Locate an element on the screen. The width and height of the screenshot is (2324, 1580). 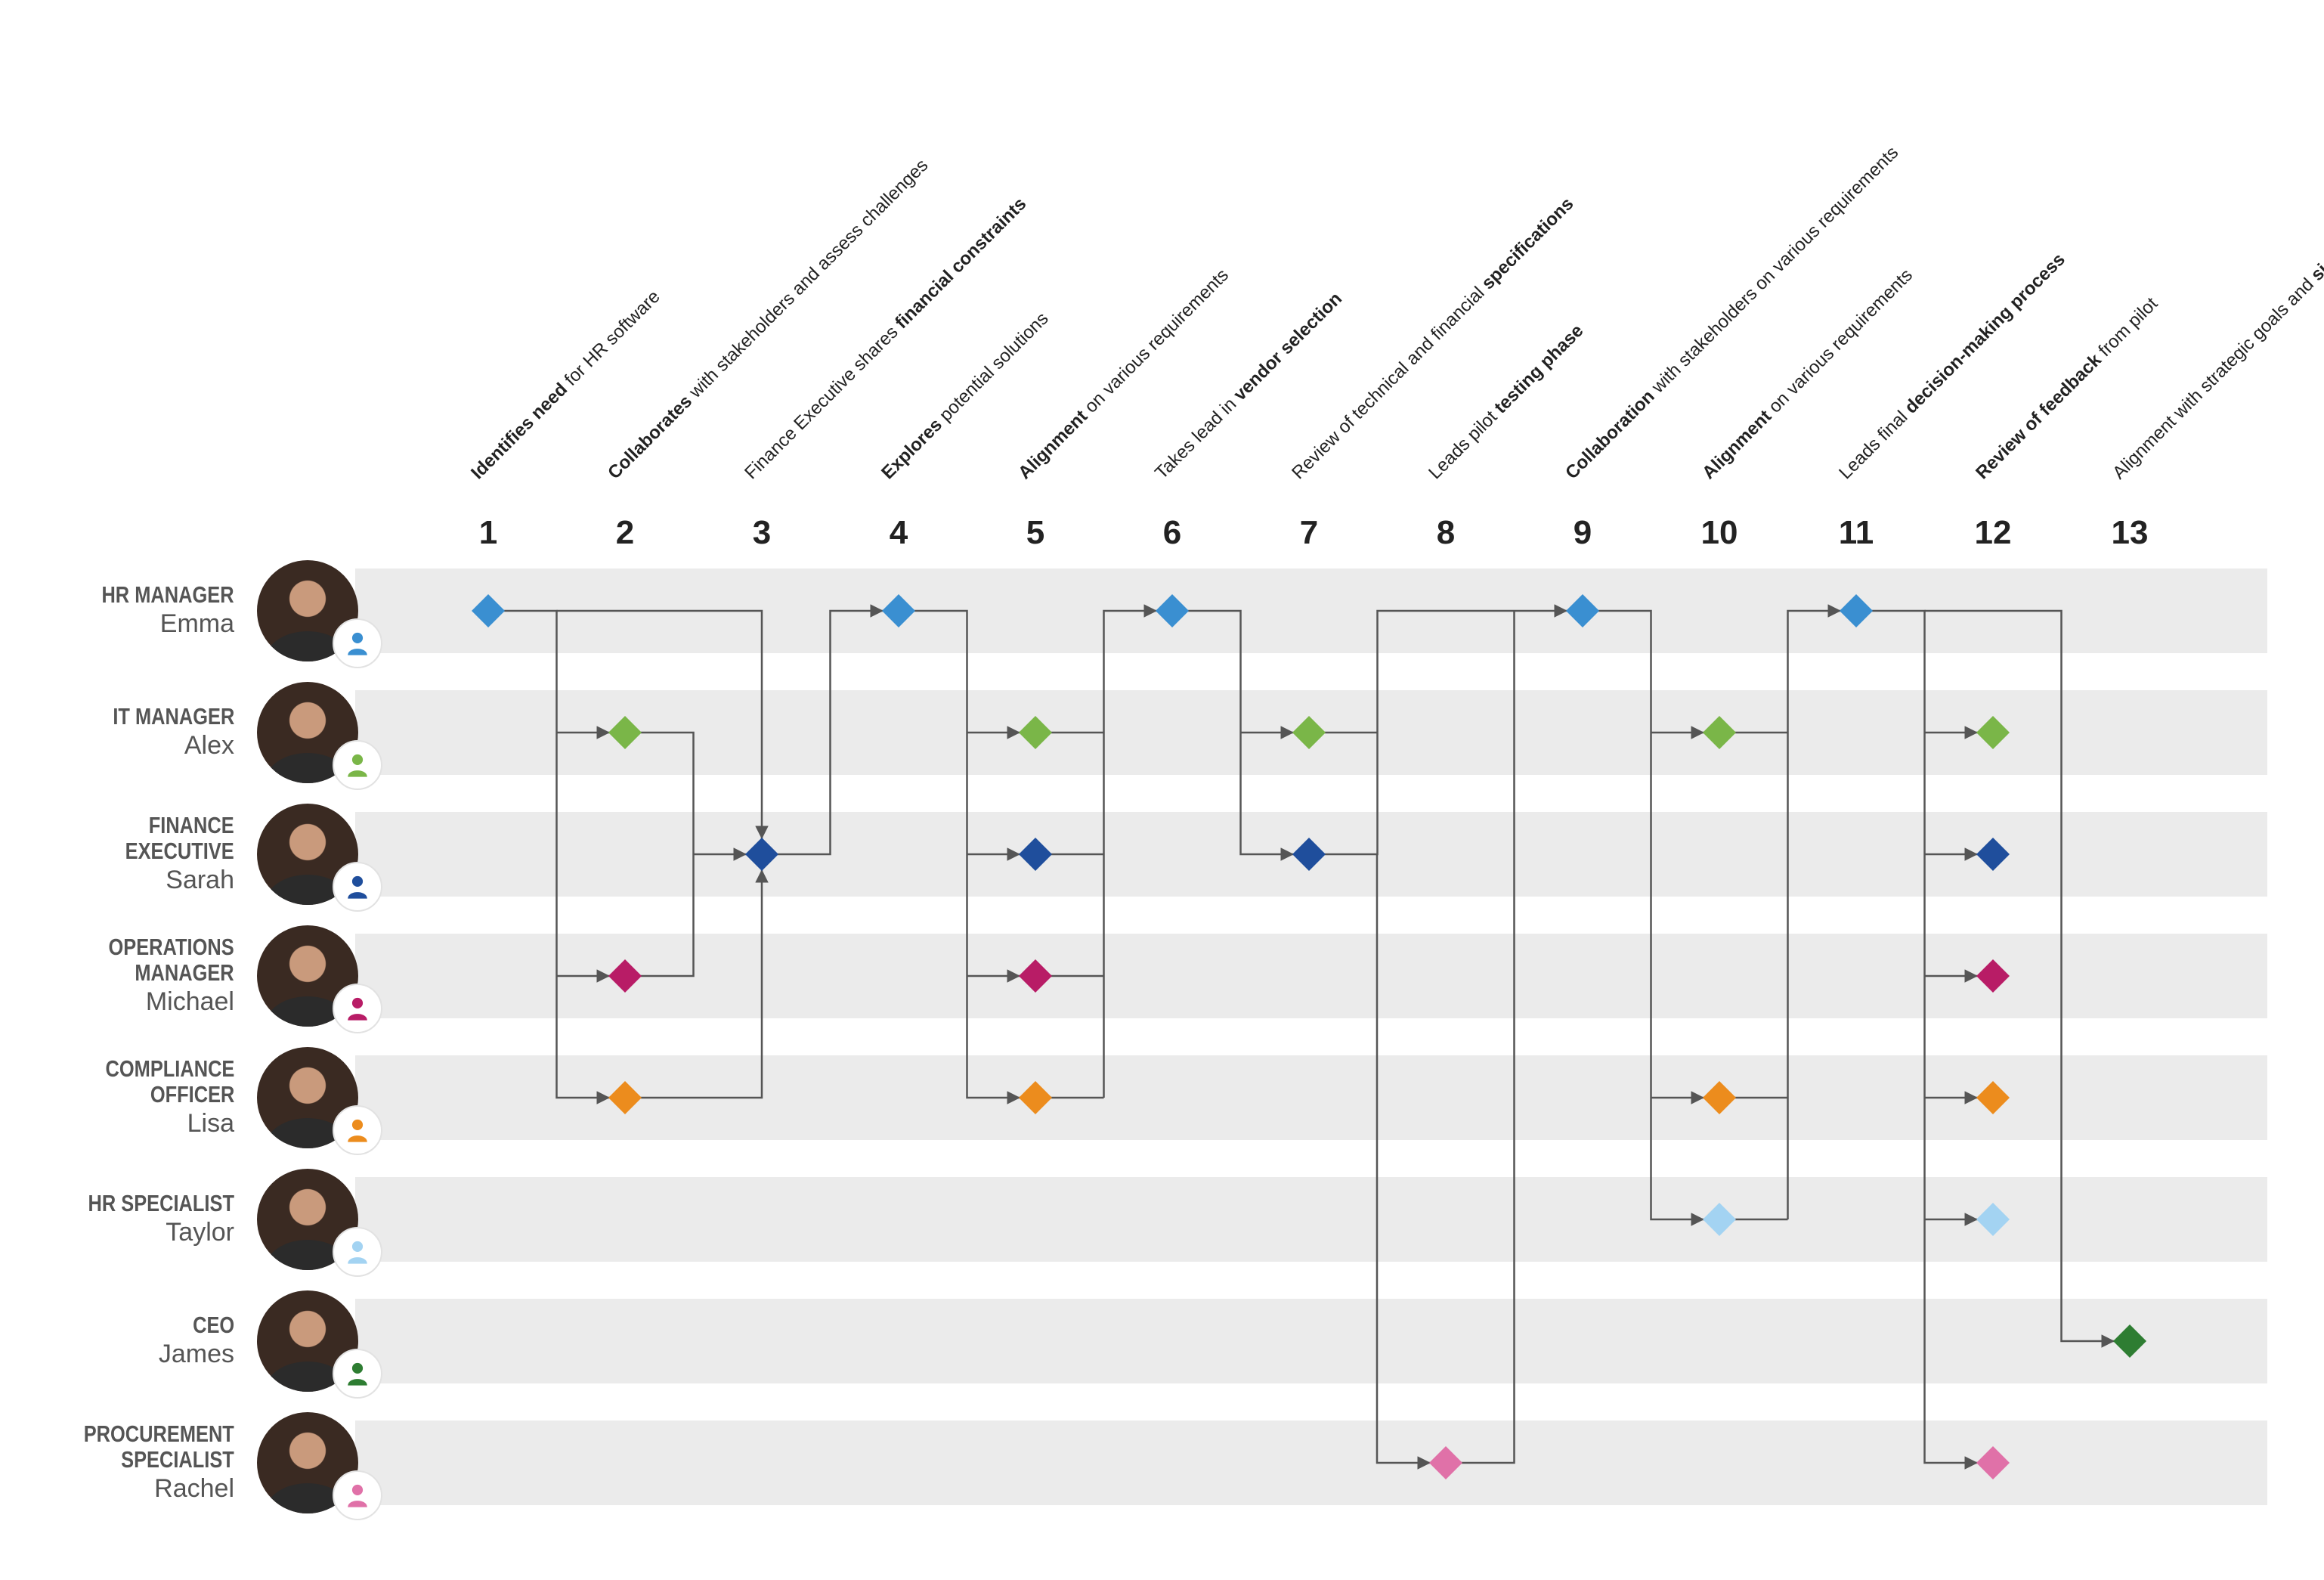
role-person-name: Sarah is located at coordinates (200, 880).